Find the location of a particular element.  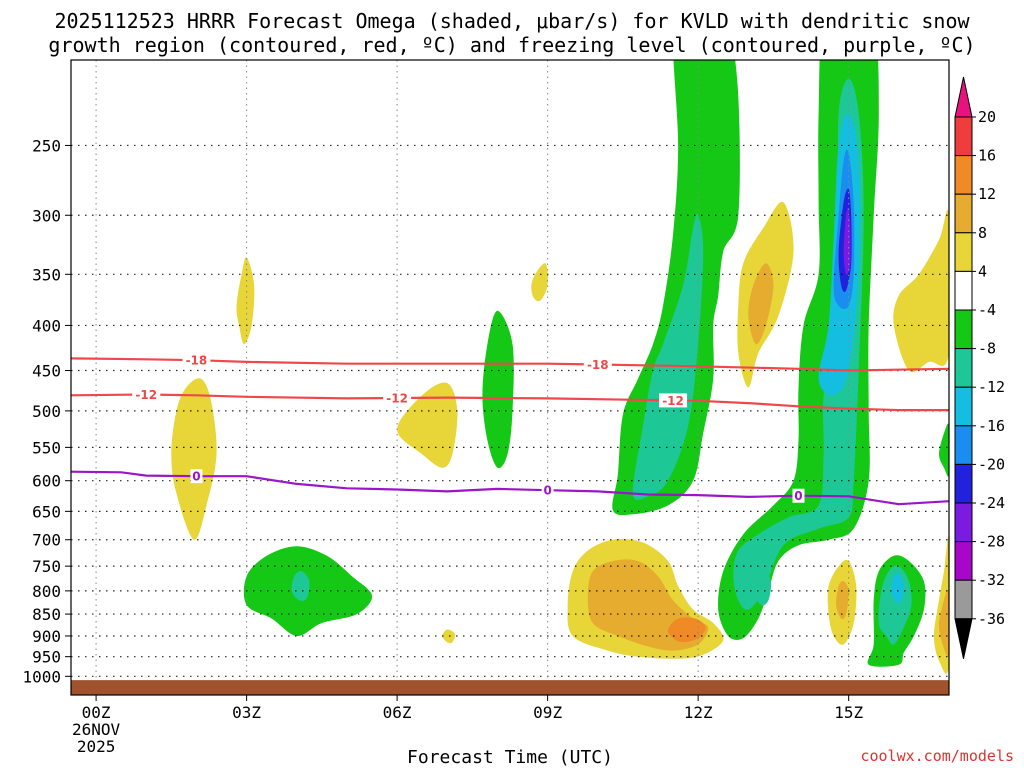

y-tick-label-850: 850 is located at coordinates (46, 614).